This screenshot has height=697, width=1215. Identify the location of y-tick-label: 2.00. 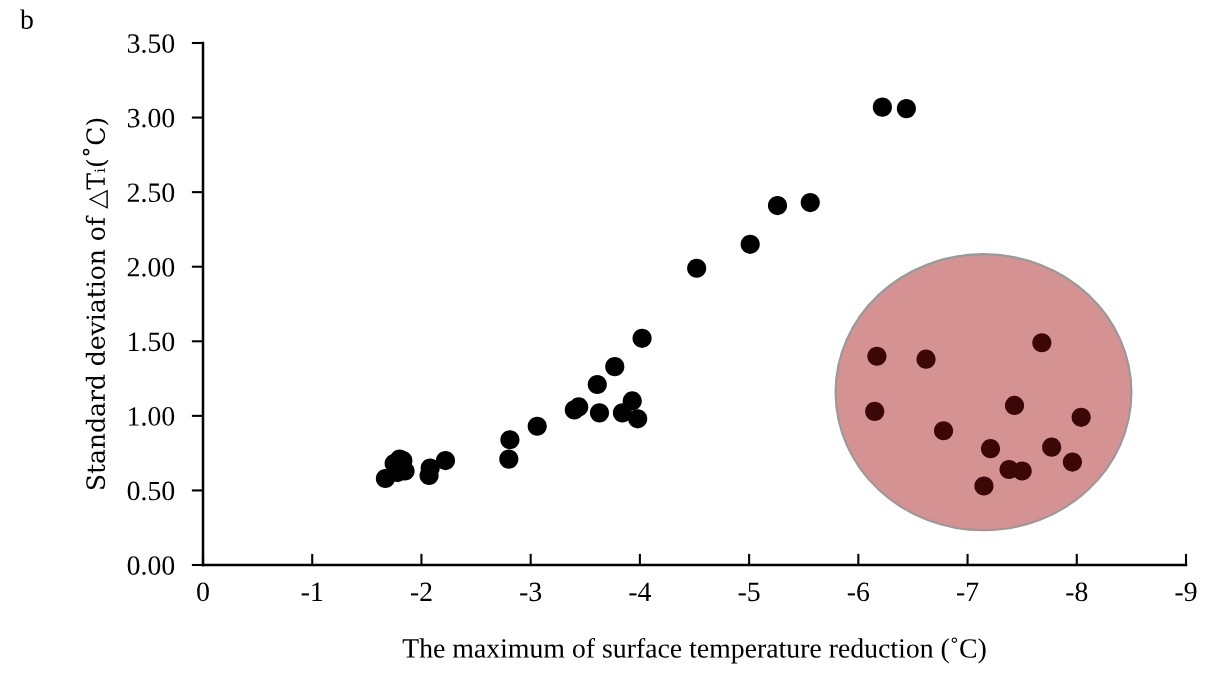
(151, 267).